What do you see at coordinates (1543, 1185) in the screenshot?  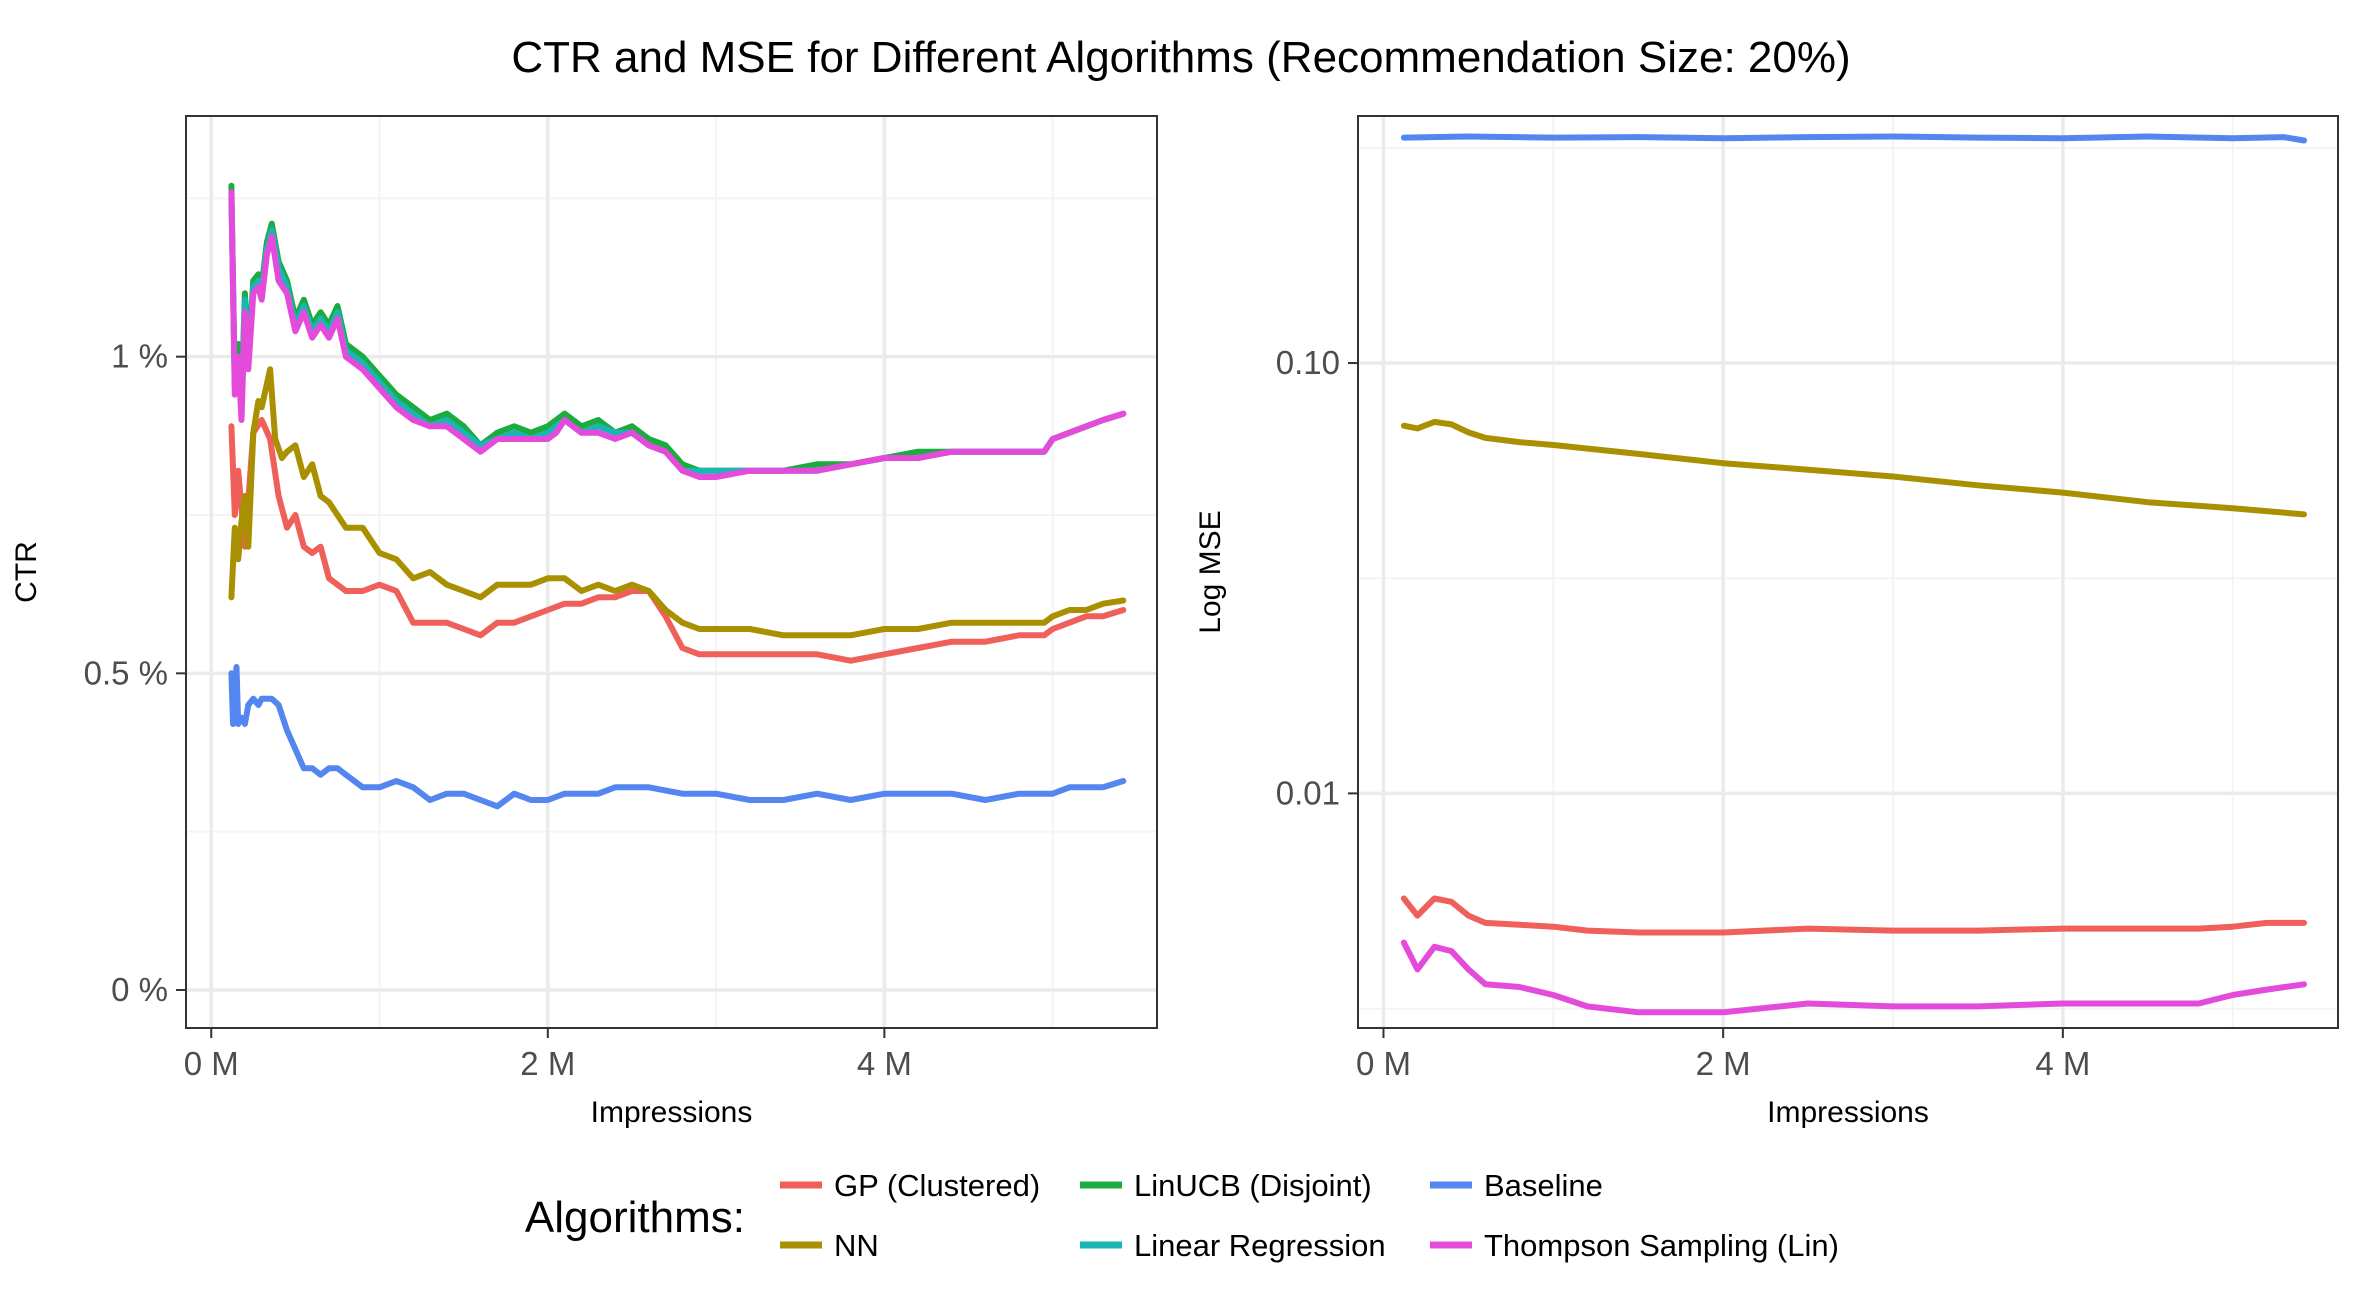 I see `legend-label-baseline: Baseline` at bounding box center [1543, 1185].